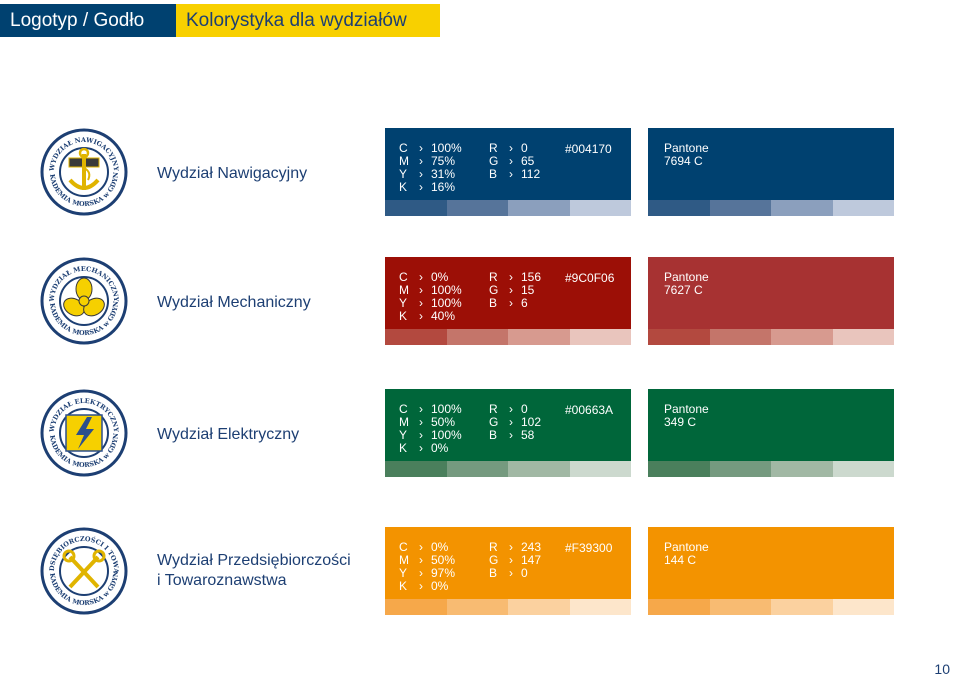 The width and height of the screenshot is (960, 683). What do you see at coordinates (222, 580) in the screenshot?
I see `department-name-line: i Towaroznawstwa` at bounding box center [222, 580].